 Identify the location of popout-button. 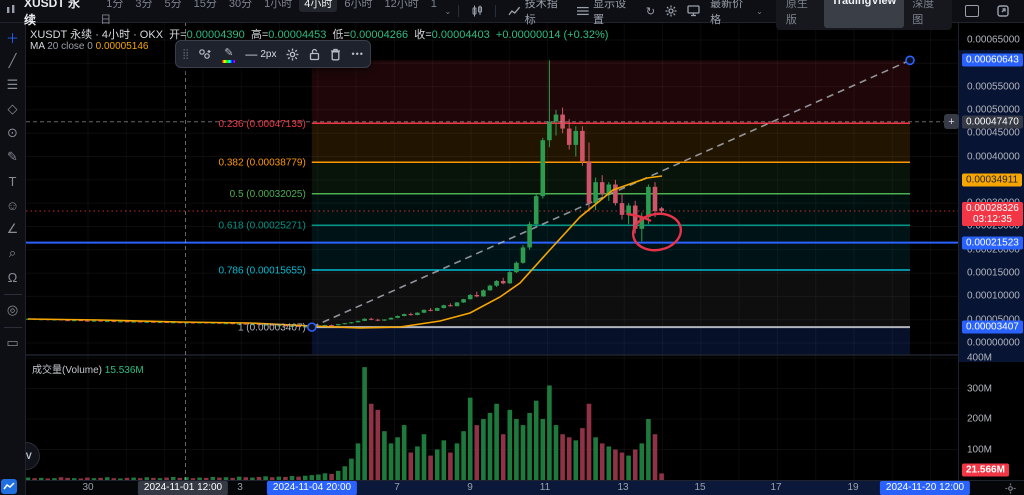
(1003, 11).